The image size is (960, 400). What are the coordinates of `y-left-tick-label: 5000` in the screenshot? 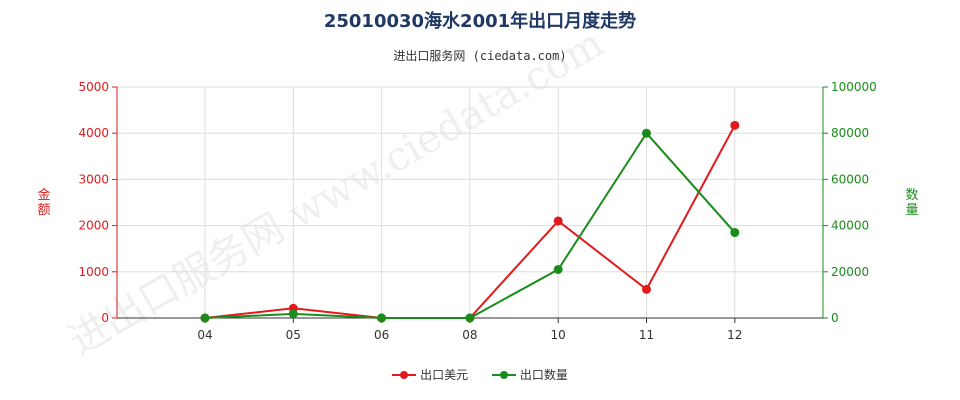 It's located at (93, 87).